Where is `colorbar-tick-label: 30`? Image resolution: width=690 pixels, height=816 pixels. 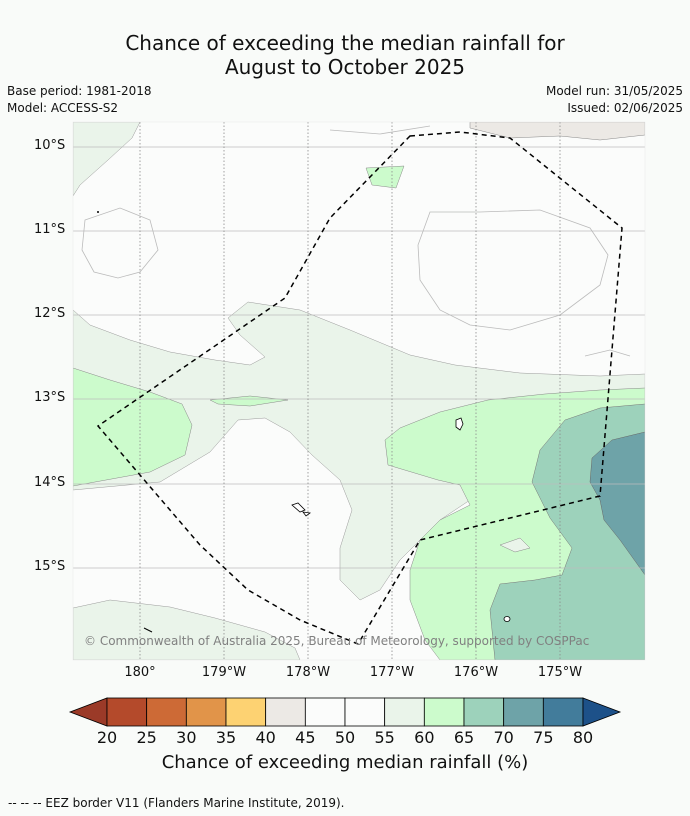 colorbar-tick-label: 30 is located at coordinates (186, 737).